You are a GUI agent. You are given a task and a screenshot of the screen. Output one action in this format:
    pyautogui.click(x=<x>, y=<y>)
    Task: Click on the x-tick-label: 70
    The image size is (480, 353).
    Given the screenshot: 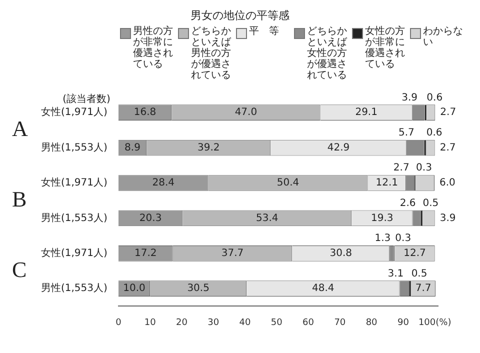 What is the action you would take?
    pyautogui.click(x=340, y=323)
    